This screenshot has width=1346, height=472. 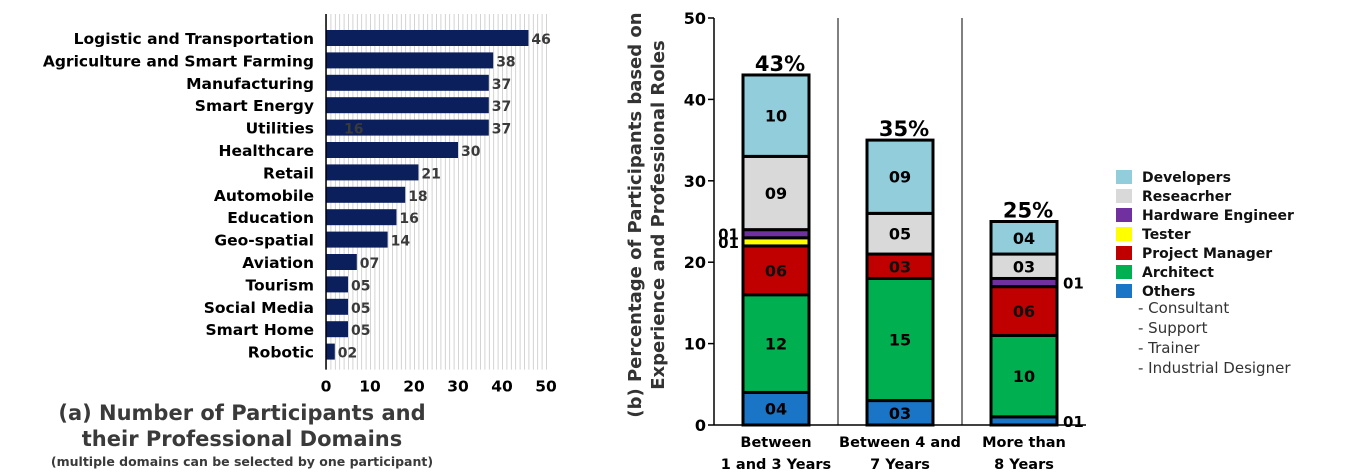 I want to click on chart-b-y-ticks: 0 10 20 30 40 50, so click(x=699, y=222).